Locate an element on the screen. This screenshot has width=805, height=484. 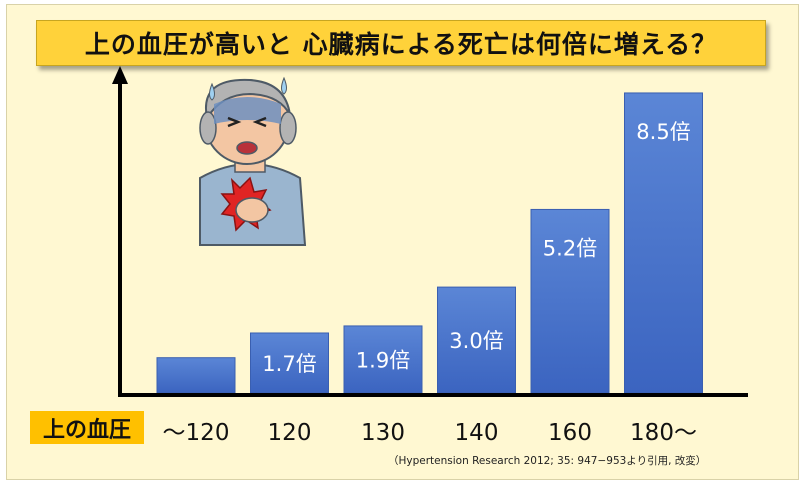
x-axis-label: 上の血圧 is located at coordinates (86, 430).